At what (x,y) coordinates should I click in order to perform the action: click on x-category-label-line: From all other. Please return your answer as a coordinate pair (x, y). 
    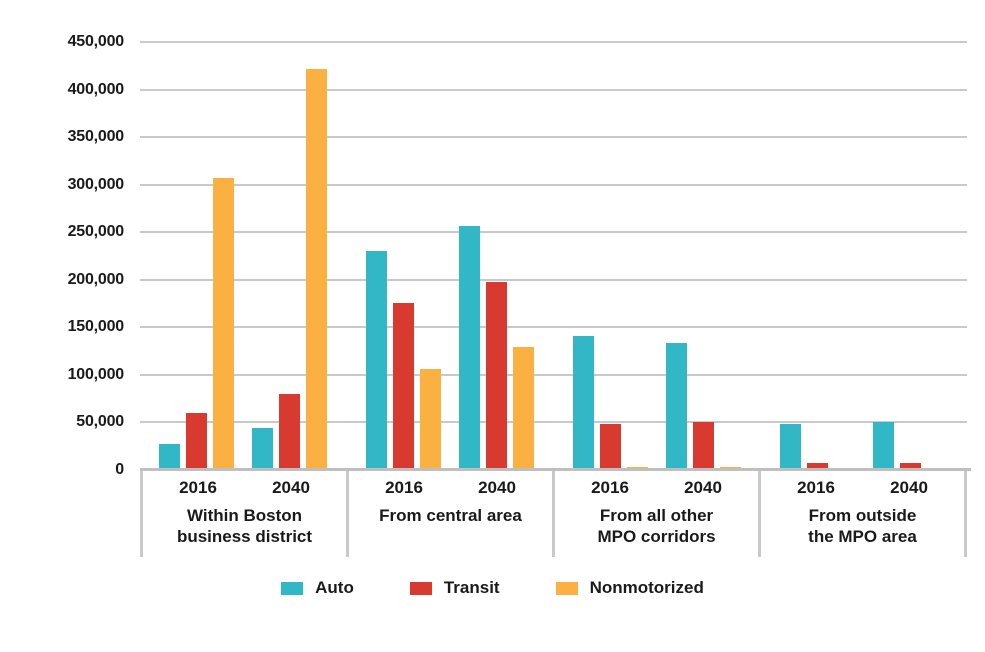
    Looking at the image, I should click on (656, 515).